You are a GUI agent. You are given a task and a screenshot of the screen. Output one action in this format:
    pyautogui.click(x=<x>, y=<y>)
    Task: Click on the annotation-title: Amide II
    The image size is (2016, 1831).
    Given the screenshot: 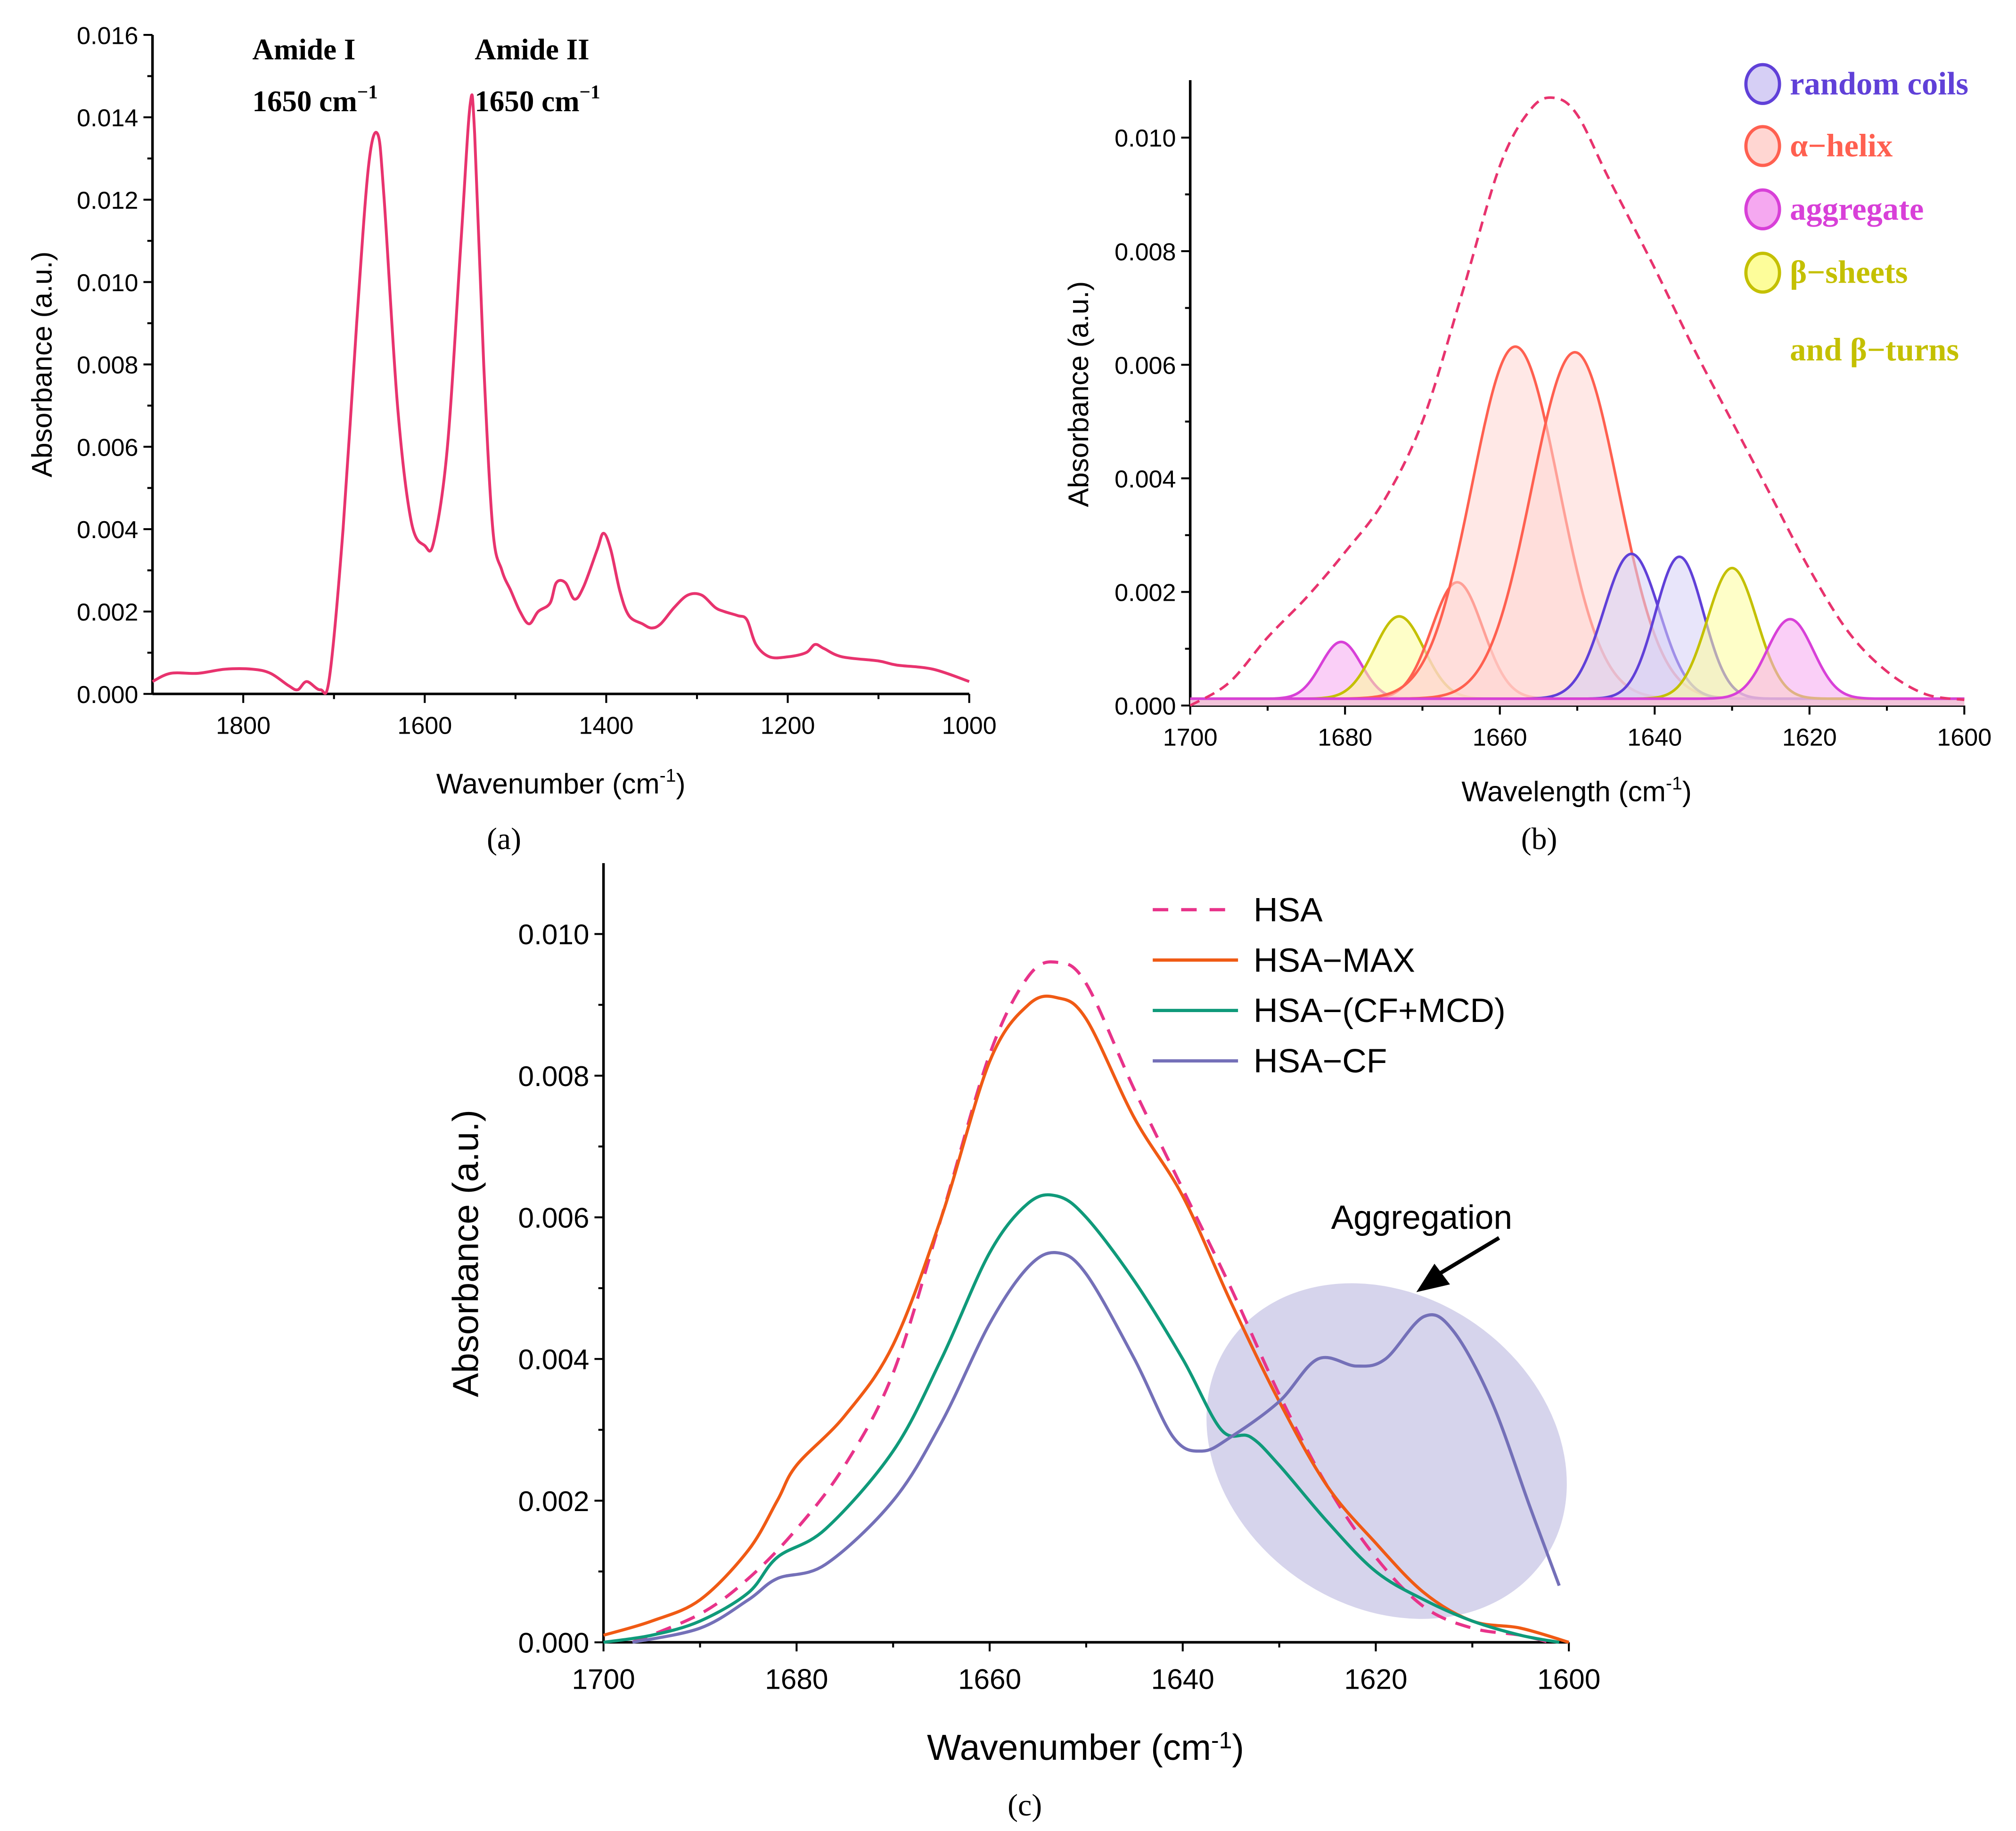 What is the action you would take?
    pyautogui.click(x=532, y=49)
    